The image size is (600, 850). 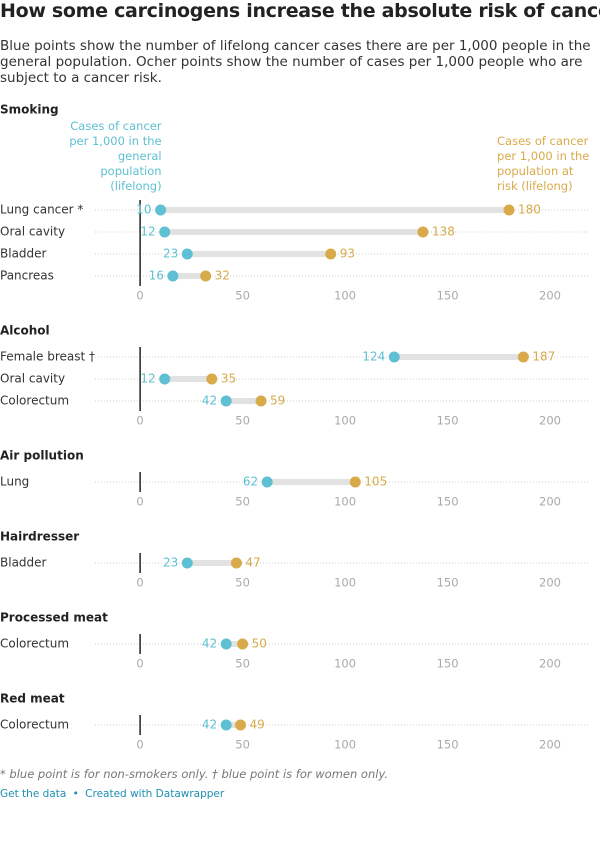 I want to click on panel-title: Red meat, so click(x=32, y=699).